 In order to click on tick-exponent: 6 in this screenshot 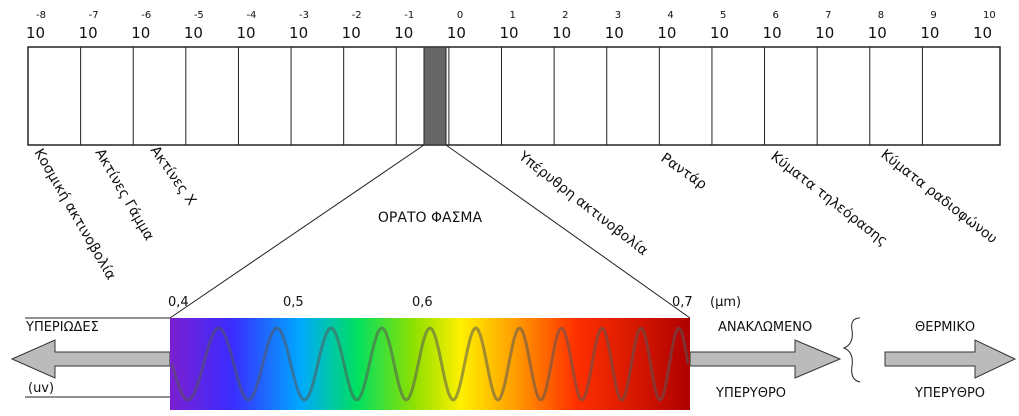, I will do `click(776, 15)`.